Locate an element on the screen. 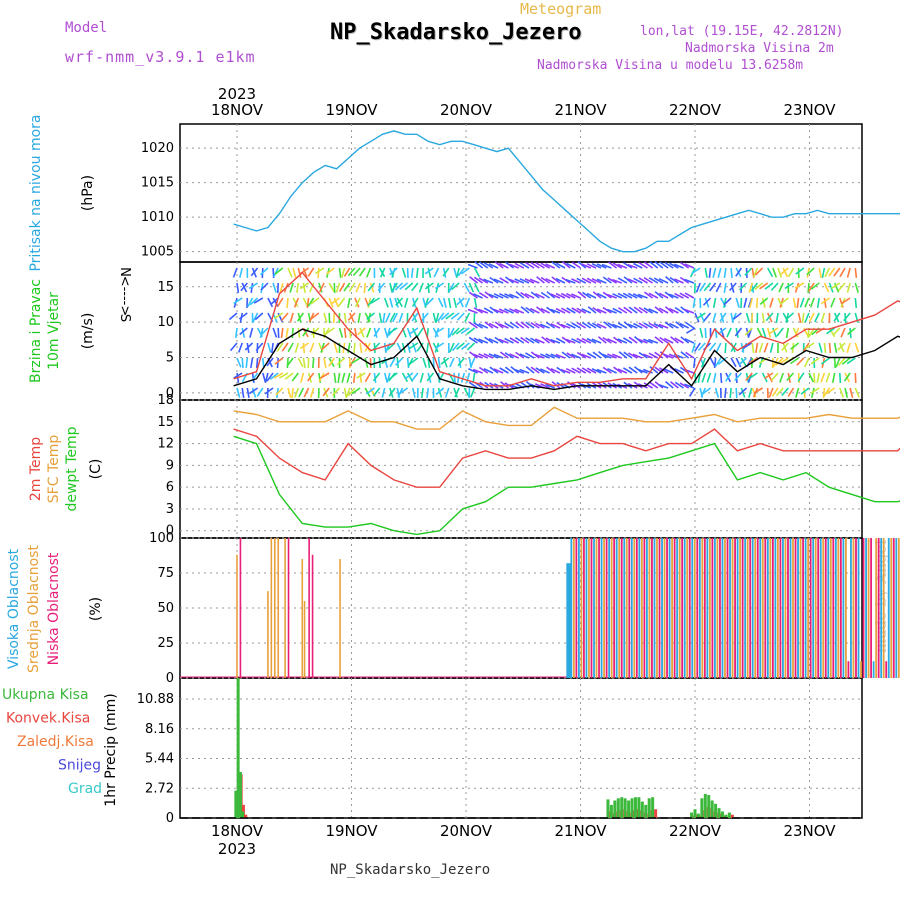 The width and height of the screenshot is (900, 900). wind-tick: 0 is located at coordinates (170, 393).